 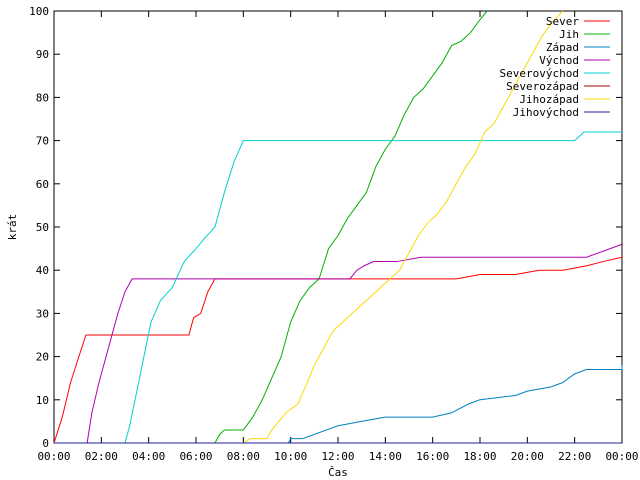 I want to click on y-tick-label: 90, so click(x=42, y=54).